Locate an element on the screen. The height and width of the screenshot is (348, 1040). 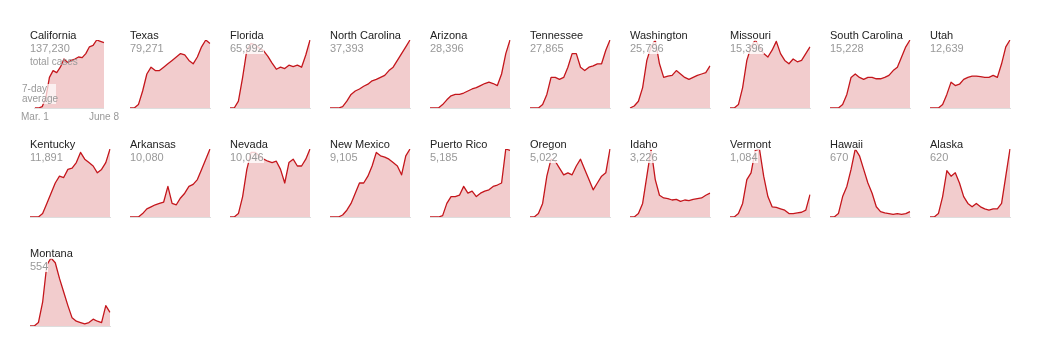
x-tick-label: Mar. 1 is located at coordinates (35, 116).